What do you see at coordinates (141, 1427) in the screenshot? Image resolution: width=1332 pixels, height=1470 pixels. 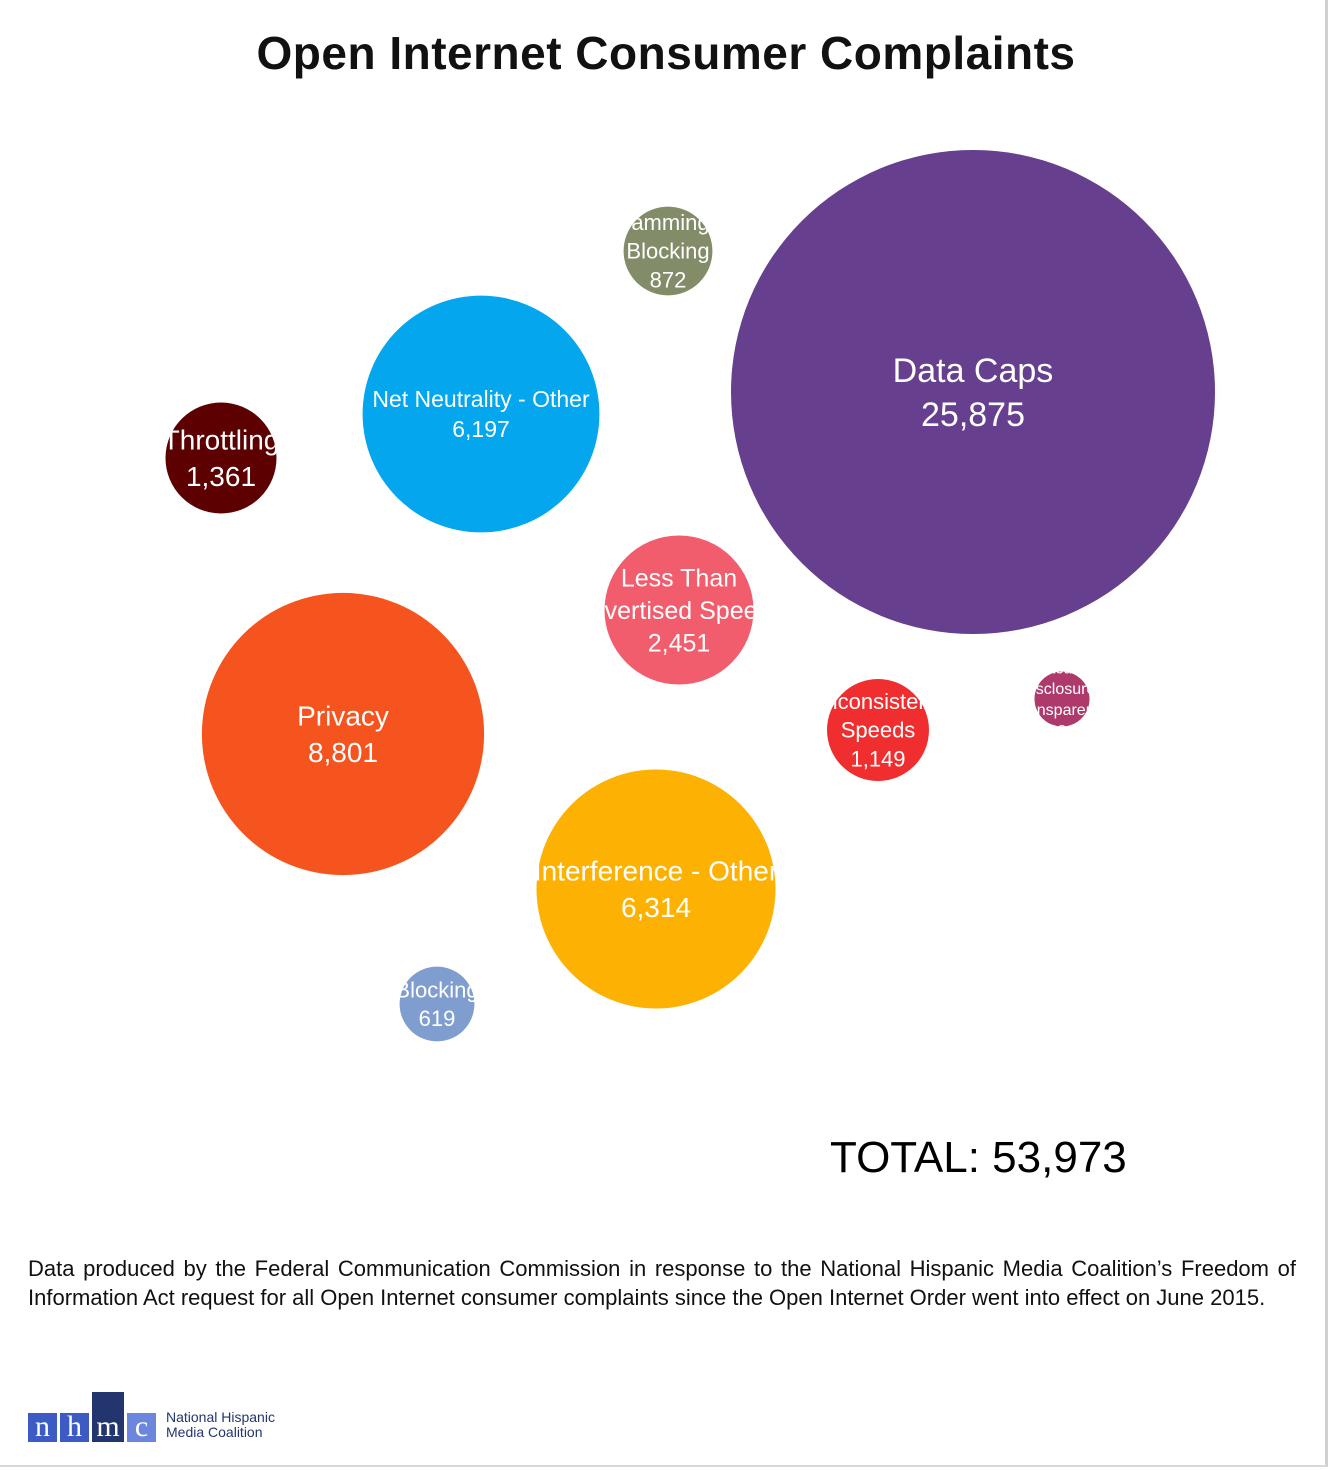 I see `logo-letter-c: c` at bounding box center [141, 1427].